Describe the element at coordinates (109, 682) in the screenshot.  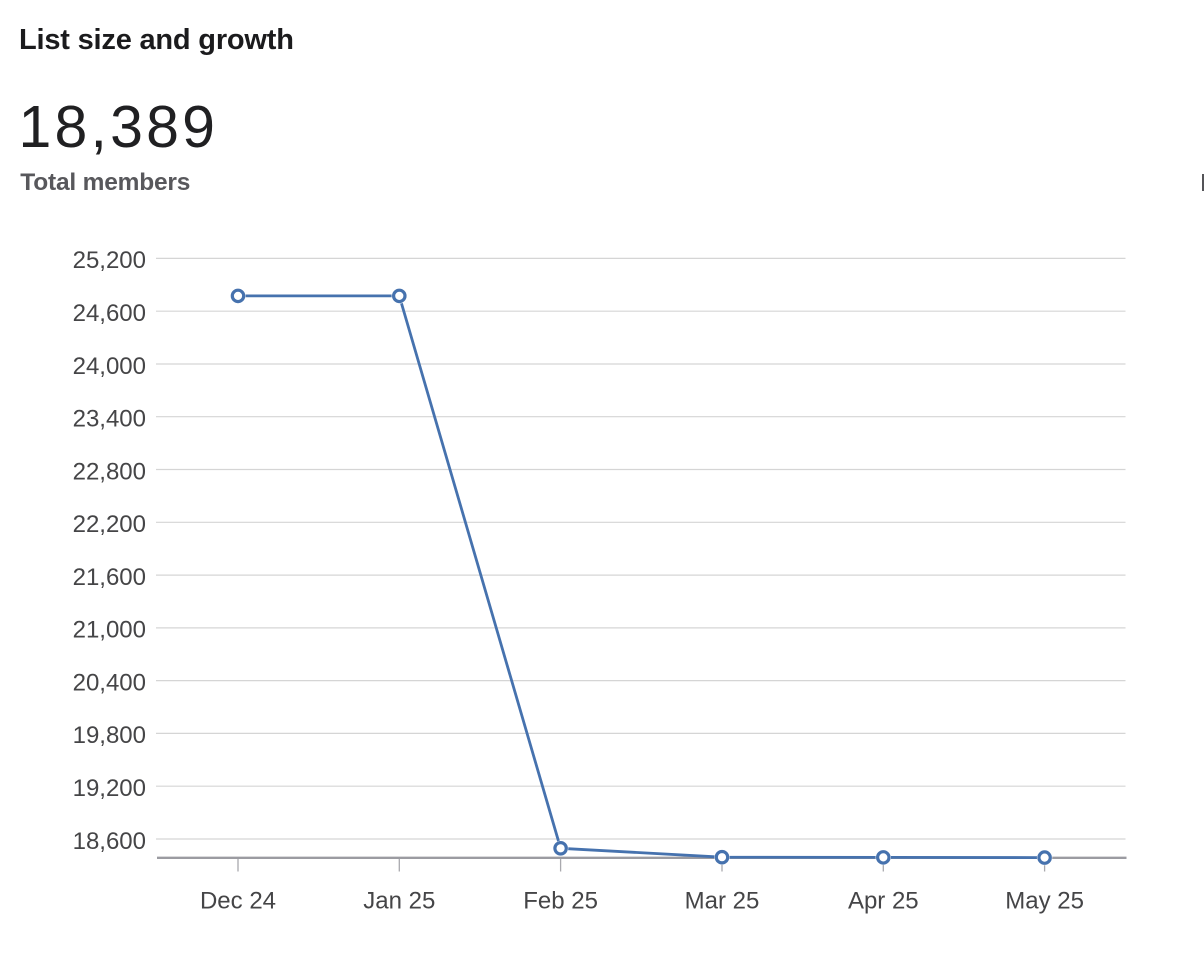
I see `svg-text: 20,400` at that location.